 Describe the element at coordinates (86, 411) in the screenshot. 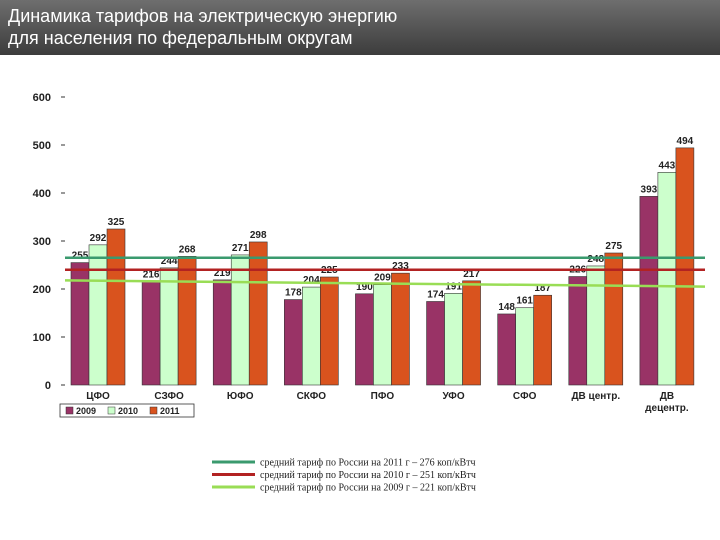

I see `legend-label: 2009` at that location.